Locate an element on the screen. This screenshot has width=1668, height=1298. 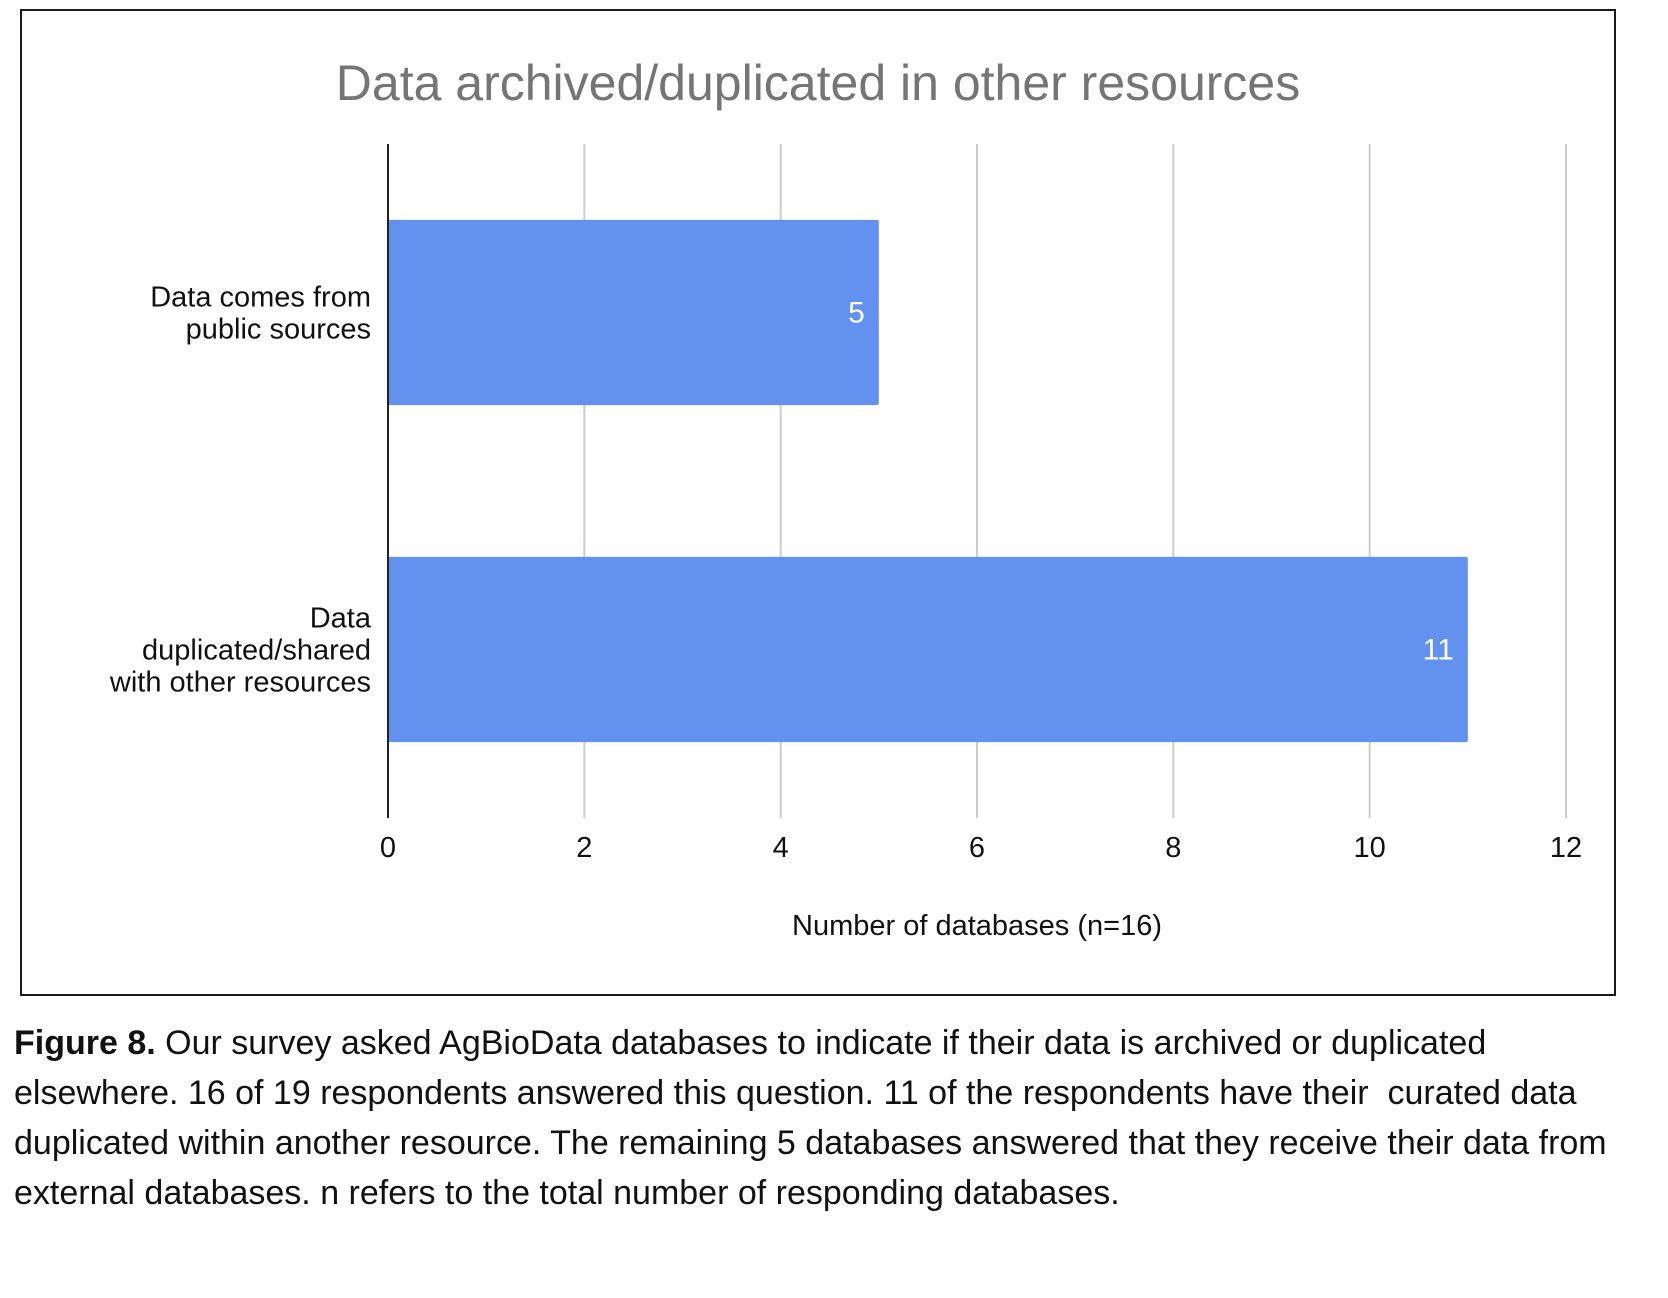
bar-data-label: 5 is located at coordinates (856, 313).